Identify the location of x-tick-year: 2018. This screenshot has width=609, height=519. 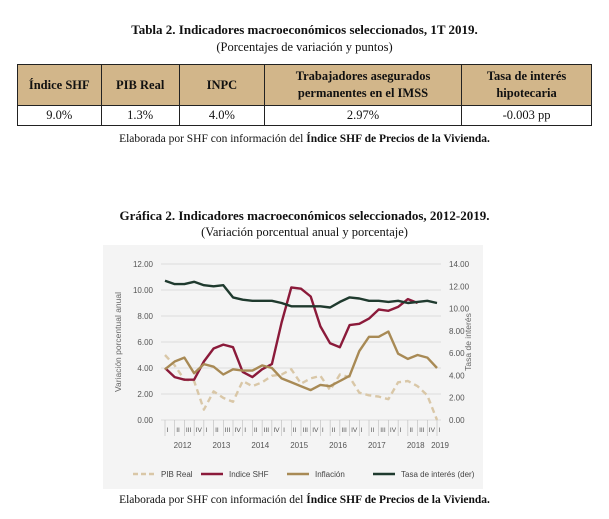
(416, 445).